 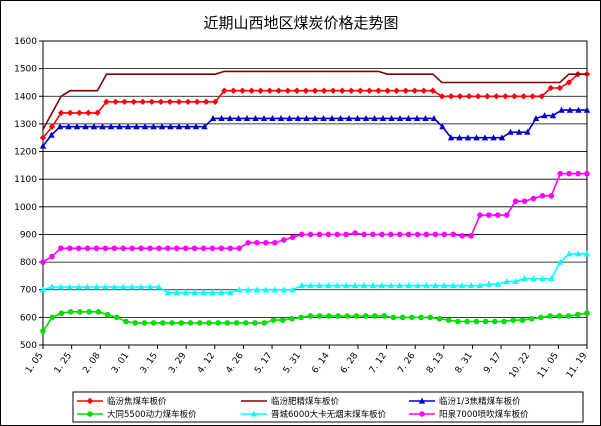 I want to click on legend-label: 阳泉7000喷吹煤车板价, so click(x=484, y=414).